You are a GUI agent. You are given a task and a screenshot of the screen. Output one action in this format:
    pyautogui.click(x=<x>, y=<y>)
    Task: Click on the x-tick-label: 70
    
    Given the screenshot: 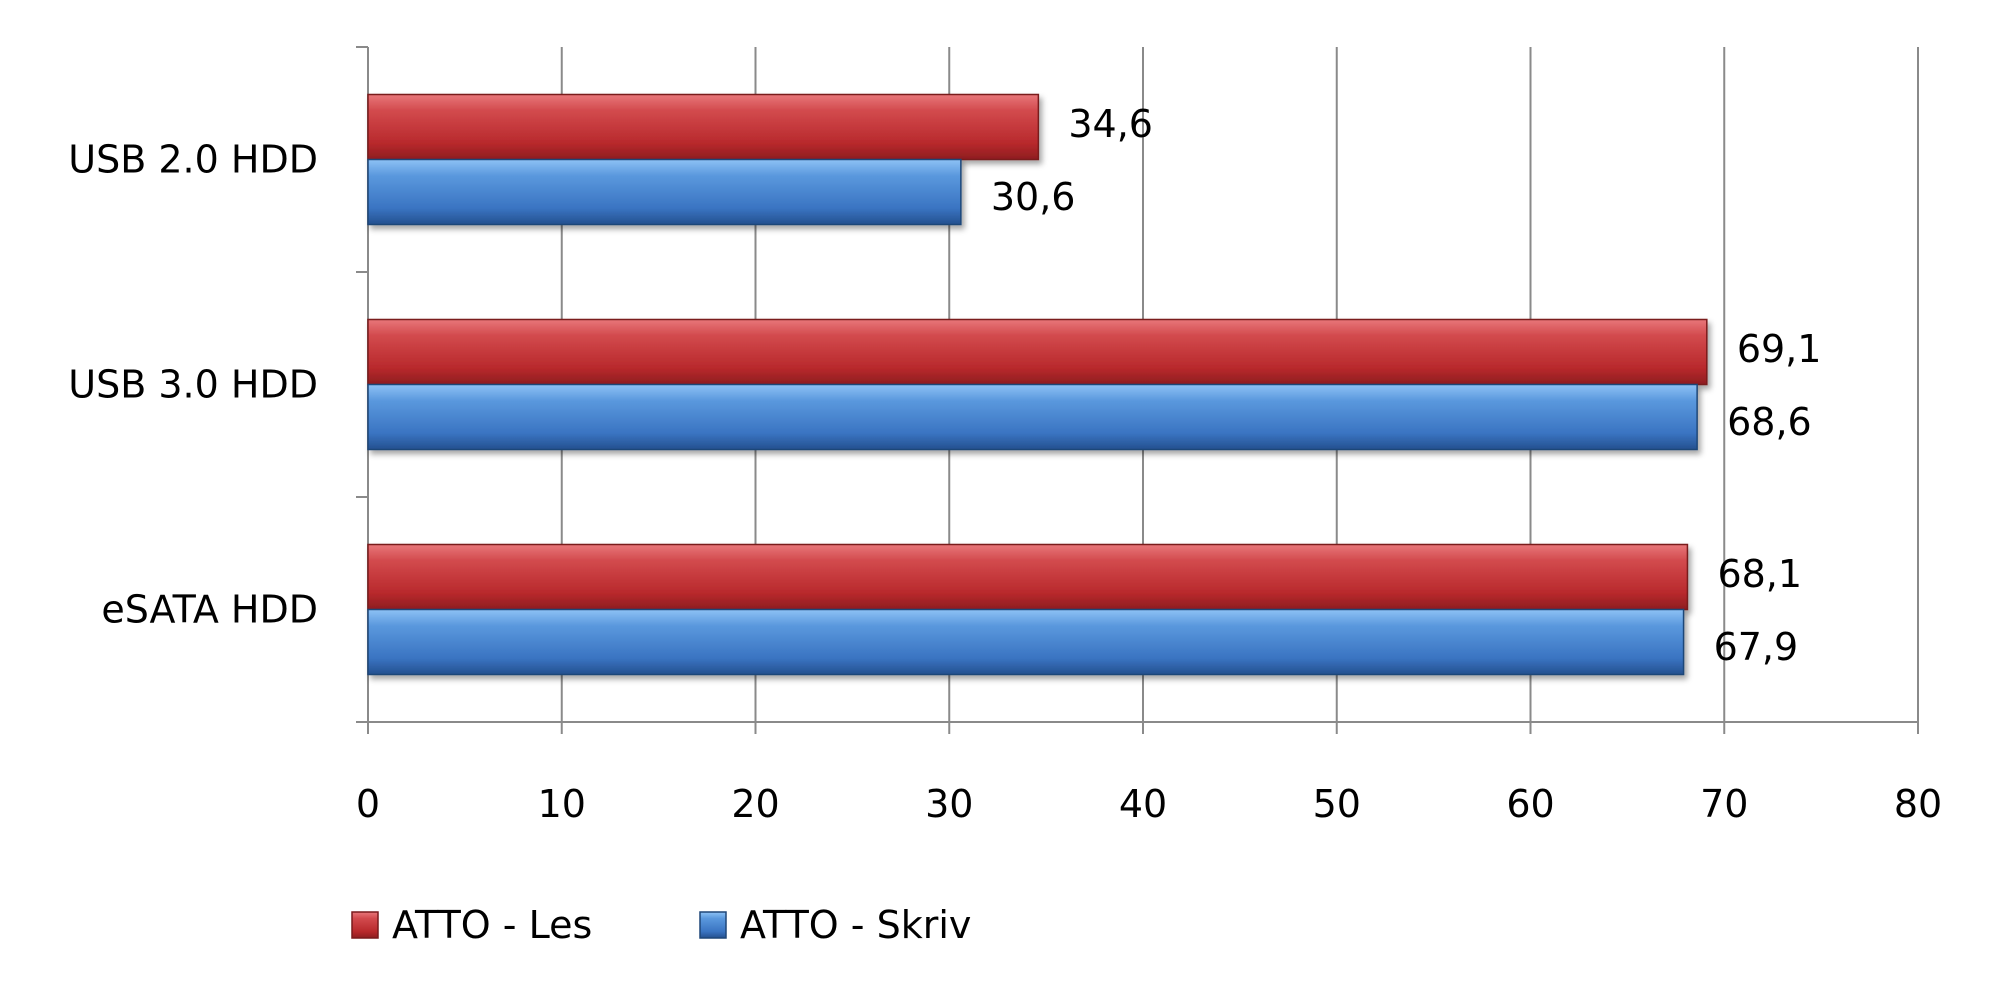 What is the action you would take?
    pyautogui.click(x=1724, y=804)
    